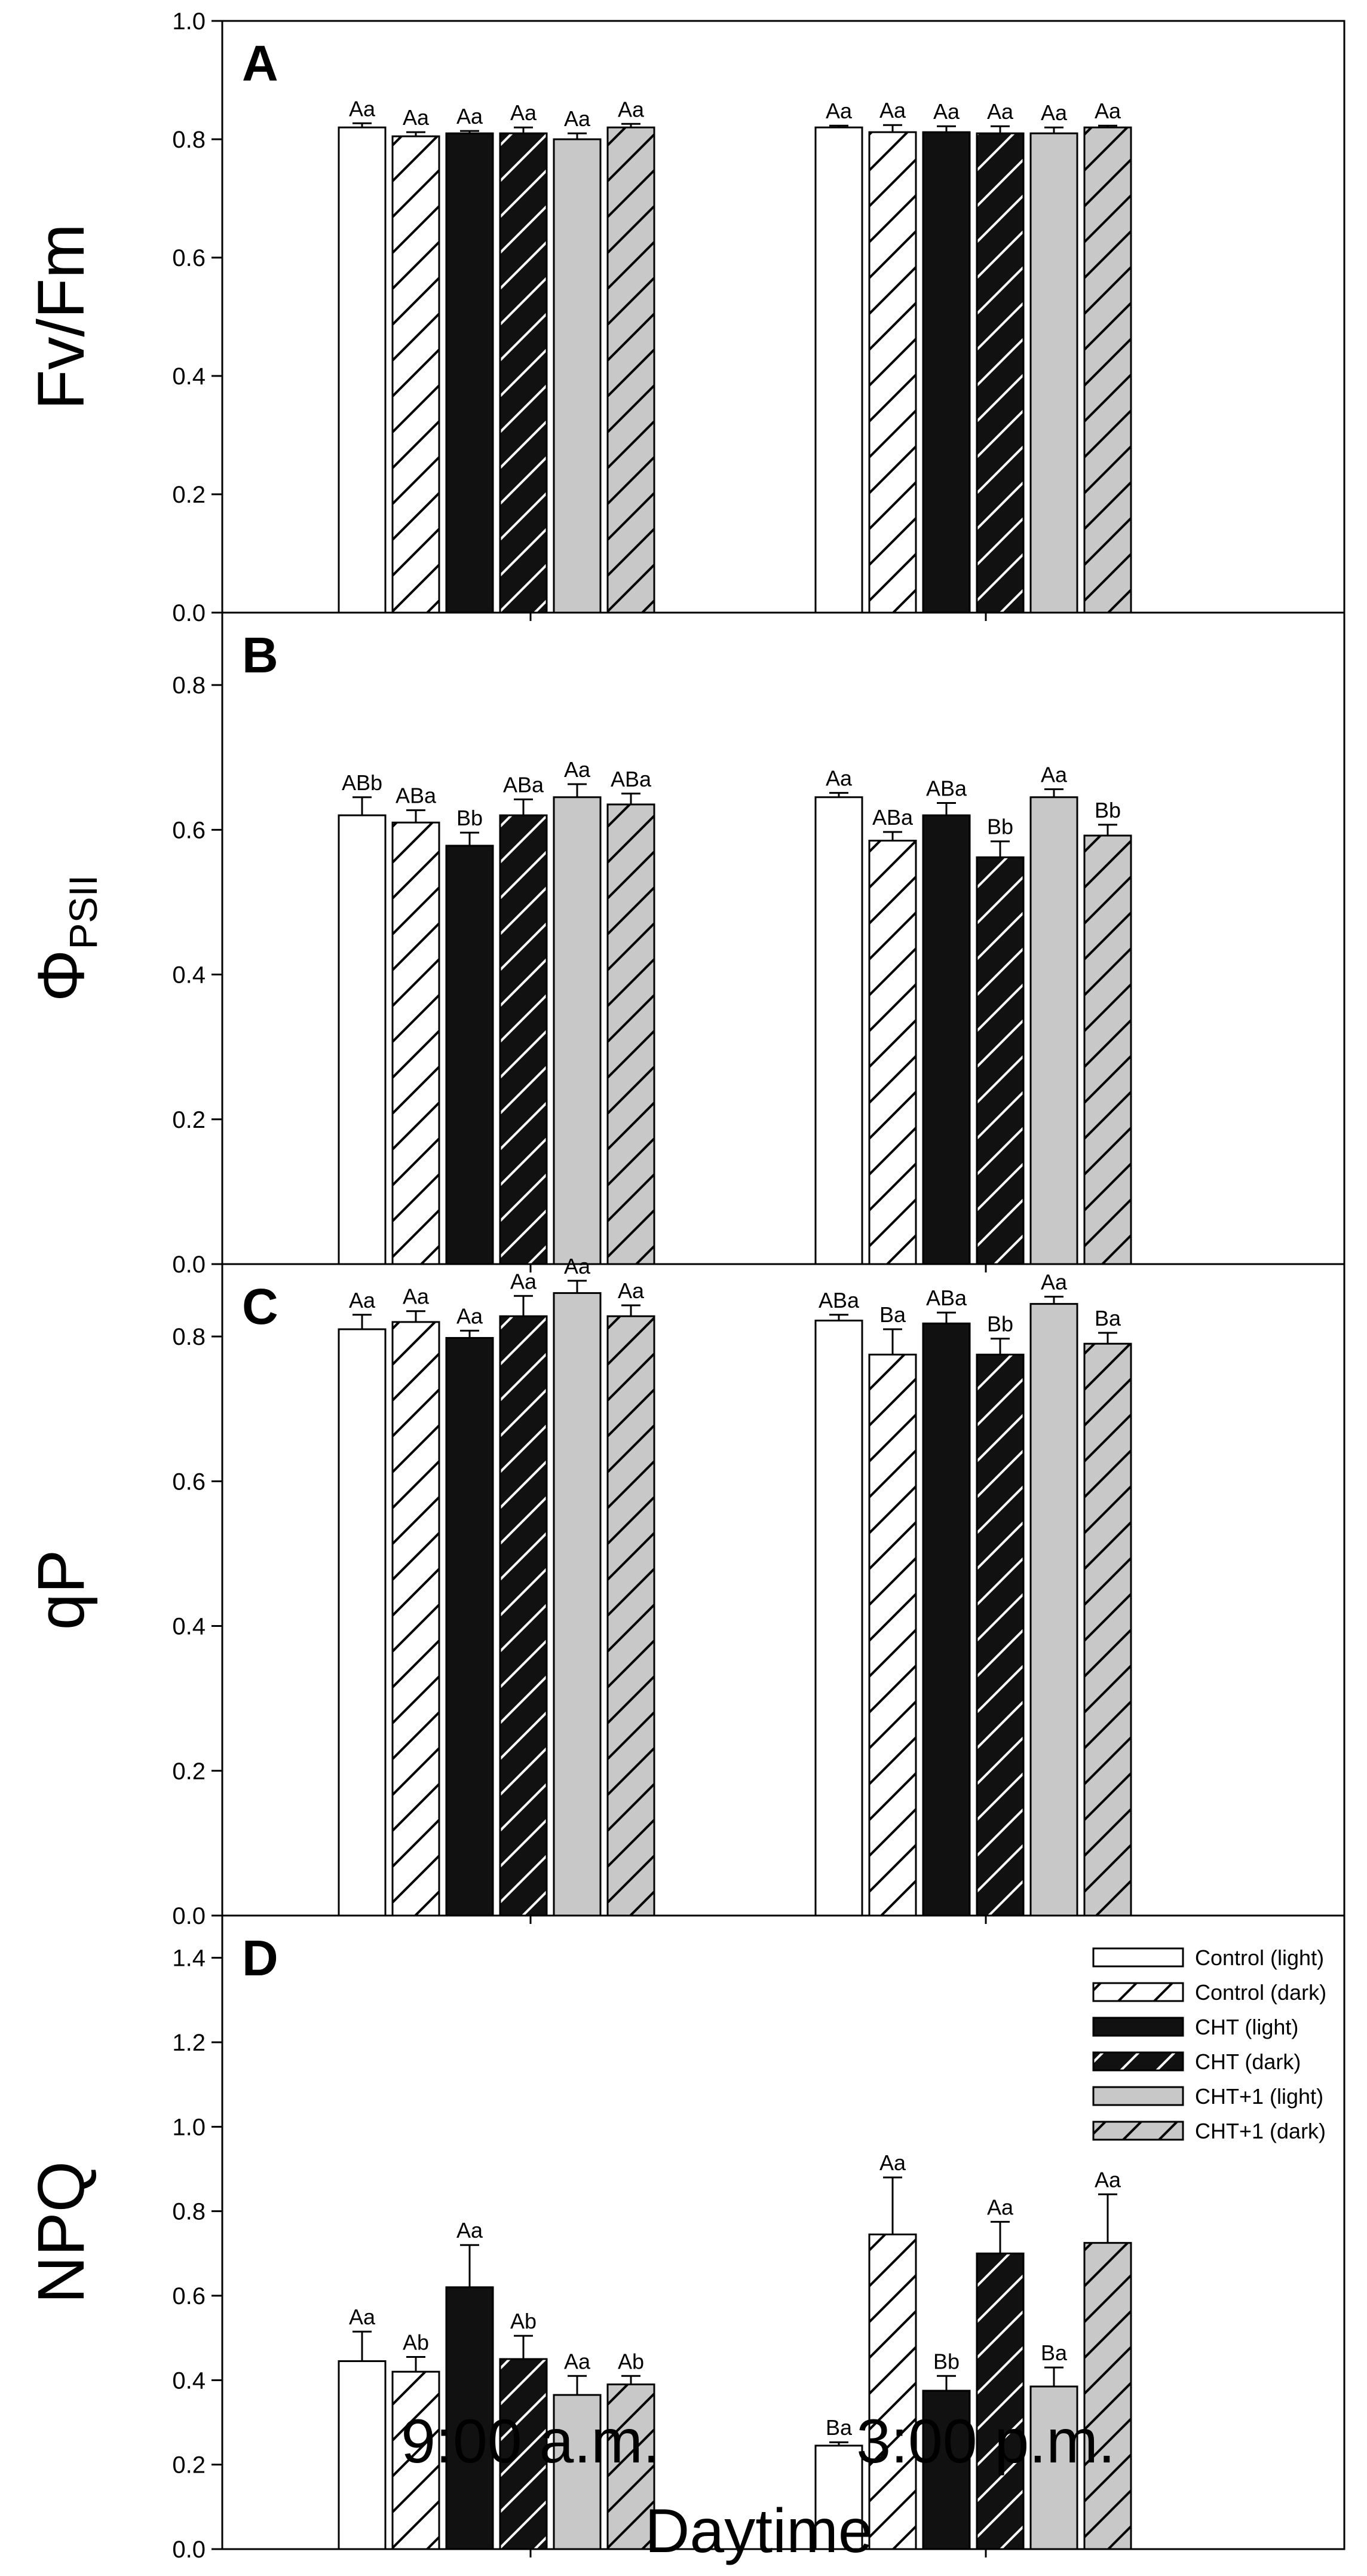 The image size is (1367, 2576). I want to click on legend-label: CHT (dark), so click(1248, 2061).